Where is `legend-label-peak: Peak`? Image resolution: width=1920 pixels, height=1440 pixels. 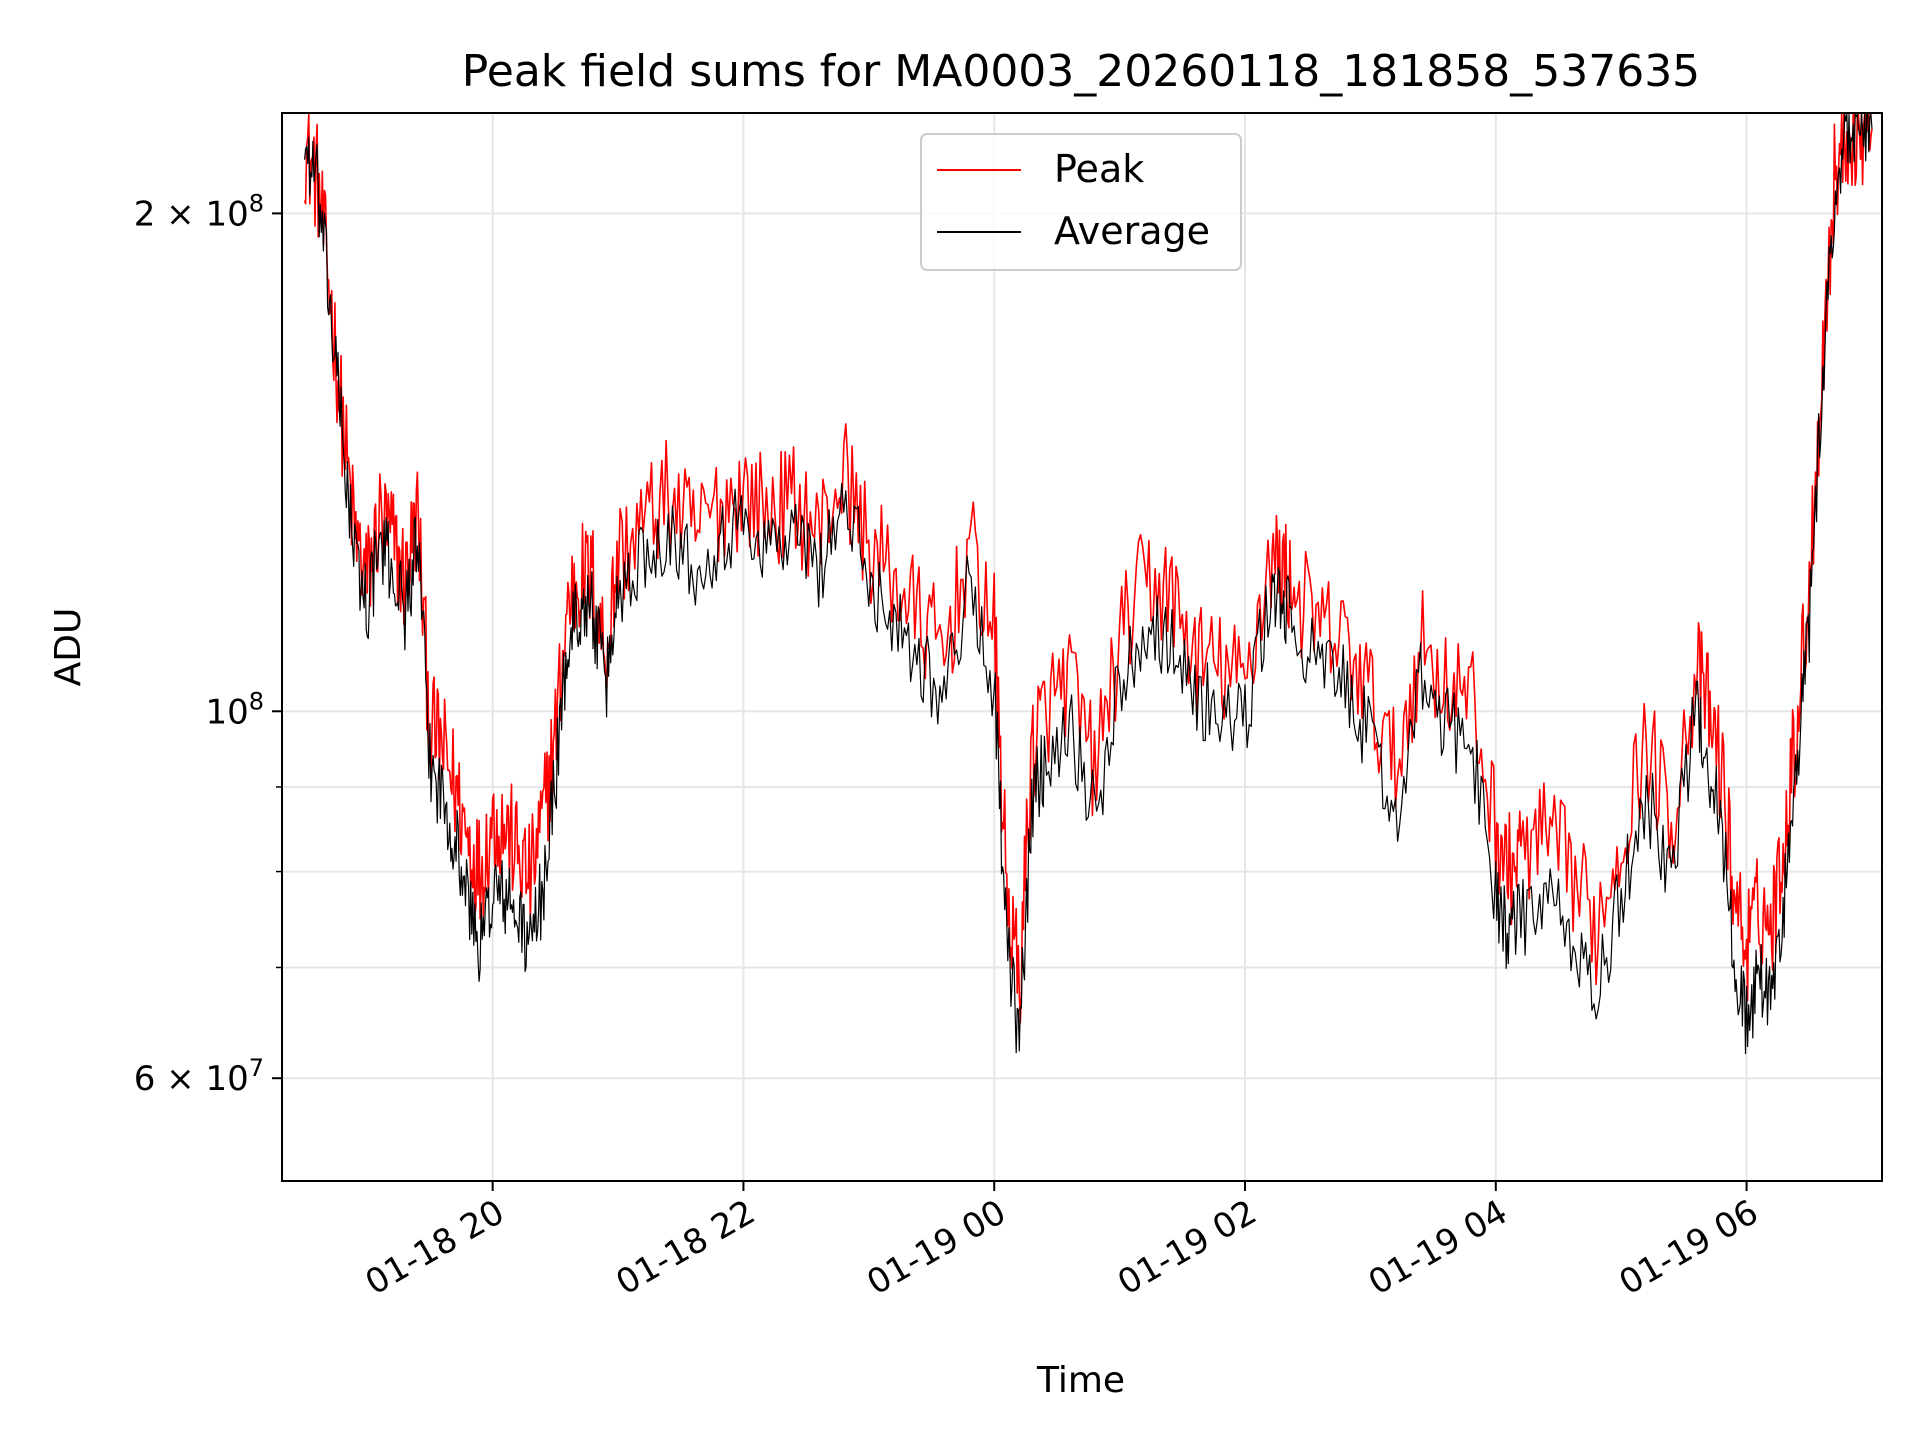
legend-label-peak: Peak is located at coordinates (1099, 169).